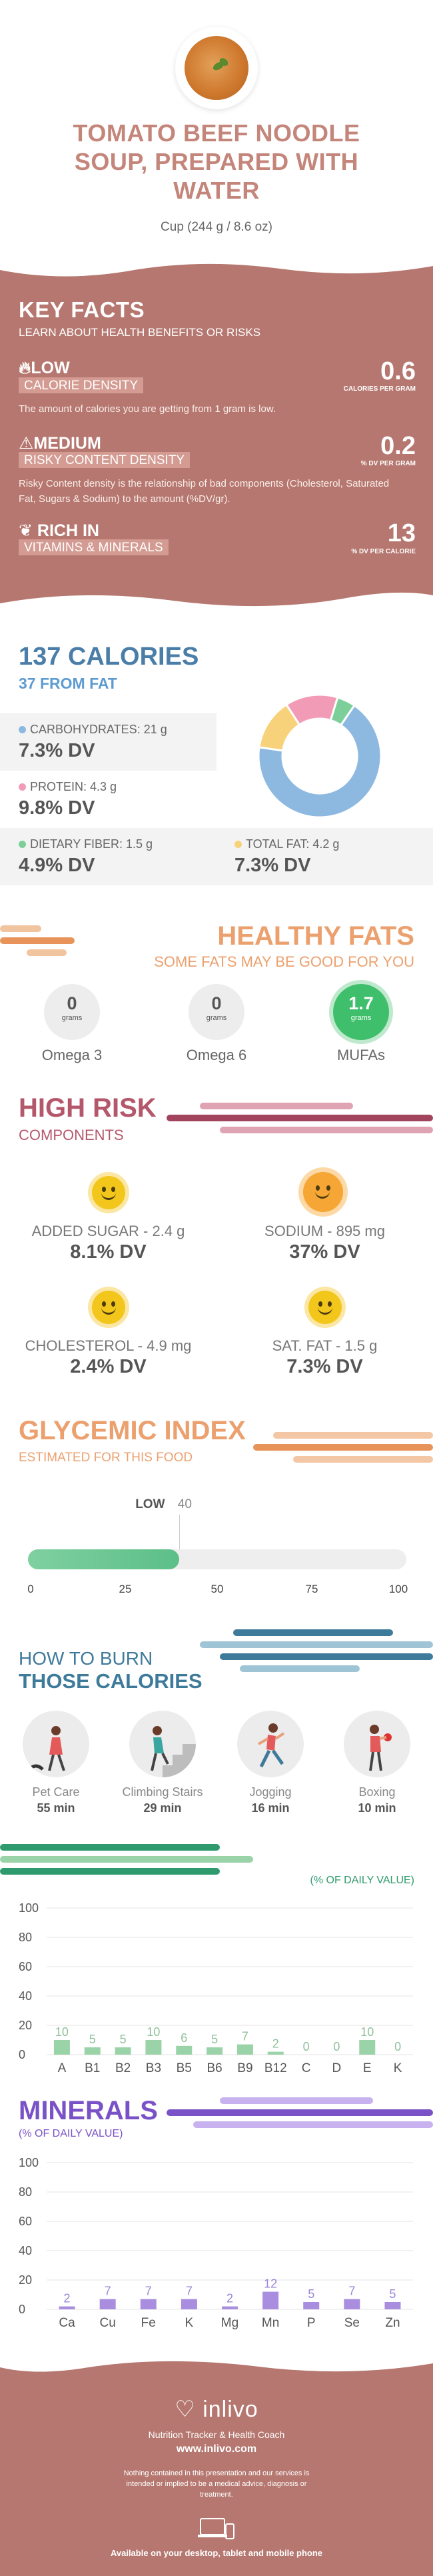  What do you see at coordinates (25, 1937) in the screenshot?
I see `vitamins-y-tick: 80` at bounding box center [25, 1937].